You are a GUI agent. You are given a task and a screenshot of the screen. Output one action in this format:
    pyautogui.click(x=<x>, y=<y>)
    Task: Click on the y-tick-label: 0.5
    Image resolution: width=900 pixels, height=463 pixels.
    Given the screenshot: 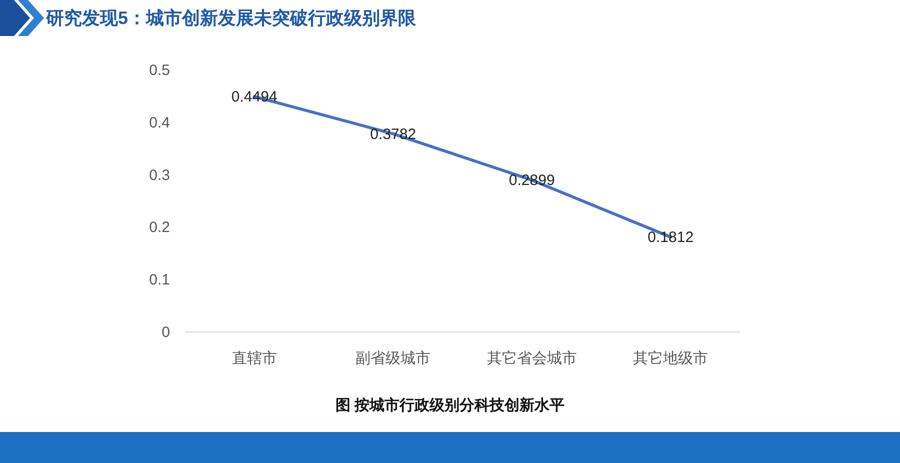 What is the action you would take?
    pyautogui.click(x=159, y=70)
    